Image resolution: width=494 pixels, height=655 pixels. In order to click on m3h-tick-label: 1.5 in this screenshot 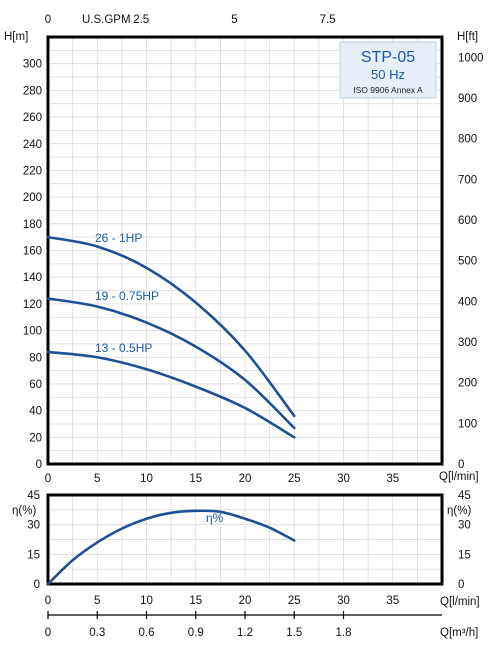, I will do `click(294, 633)`.